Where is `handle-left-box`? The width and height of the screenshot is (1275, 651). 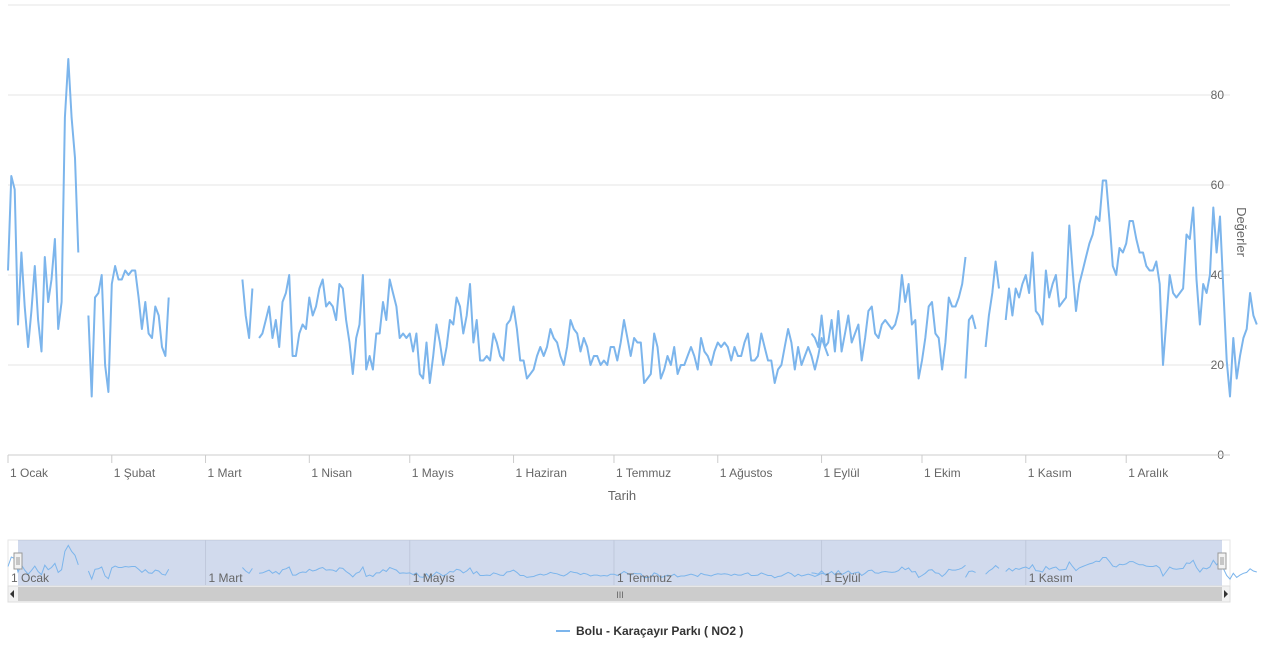
handle-left-box is located at coordinates (18, 561).